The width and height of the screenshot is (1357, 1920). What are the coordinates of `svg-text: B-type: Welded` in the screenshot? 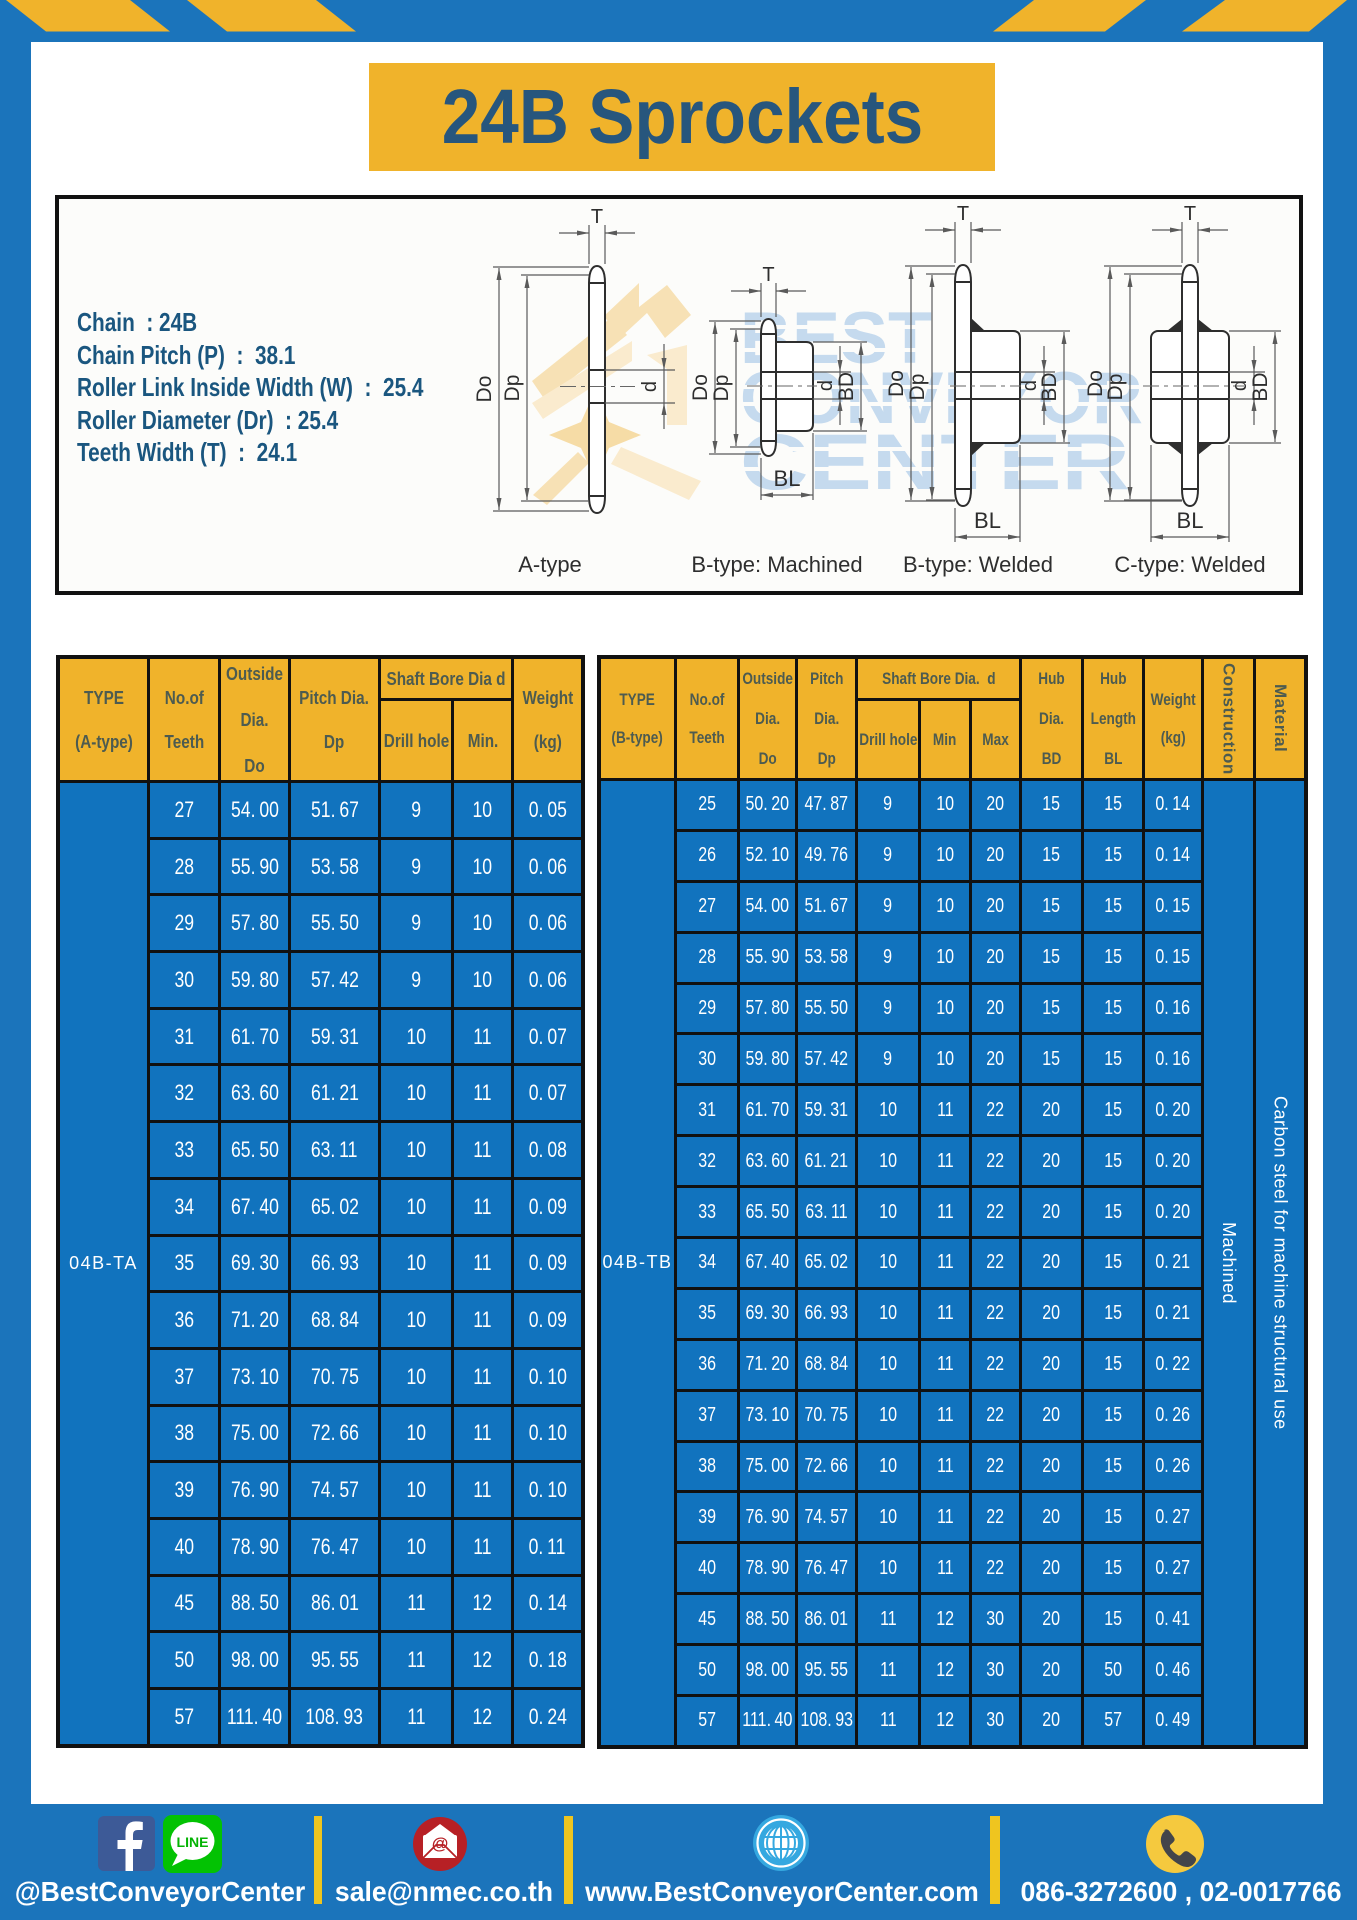 It's located at (978, 564).